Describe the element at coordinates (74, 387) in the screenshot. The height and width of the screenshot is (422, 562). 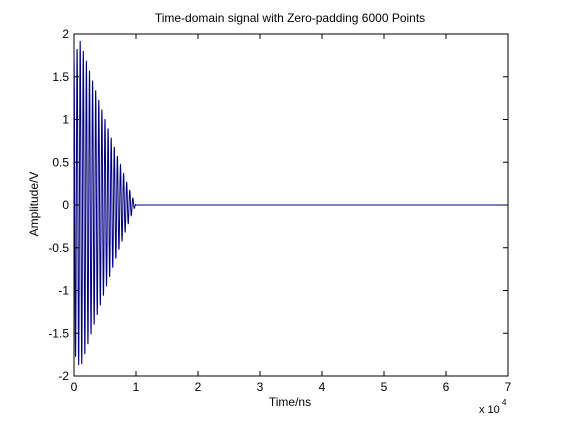
I see `x-tick-label: 0` at that location.